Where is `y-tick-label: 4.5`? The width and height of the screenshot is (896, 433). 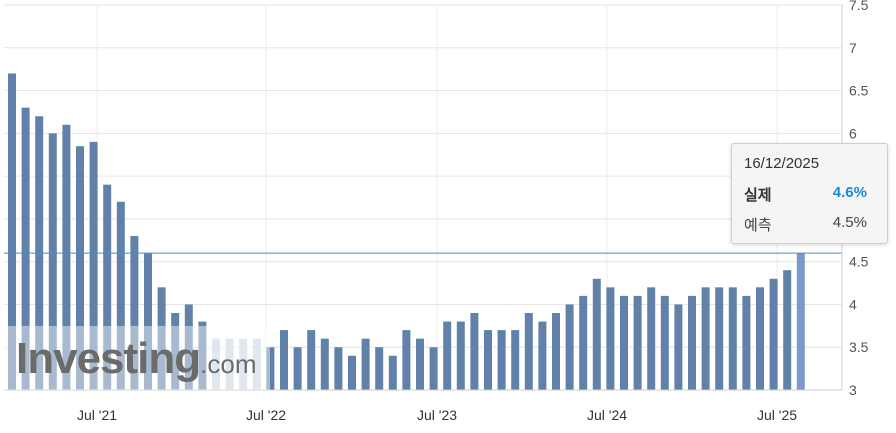 y-tick-label: 4.5 is located at coordinates (859, 262).